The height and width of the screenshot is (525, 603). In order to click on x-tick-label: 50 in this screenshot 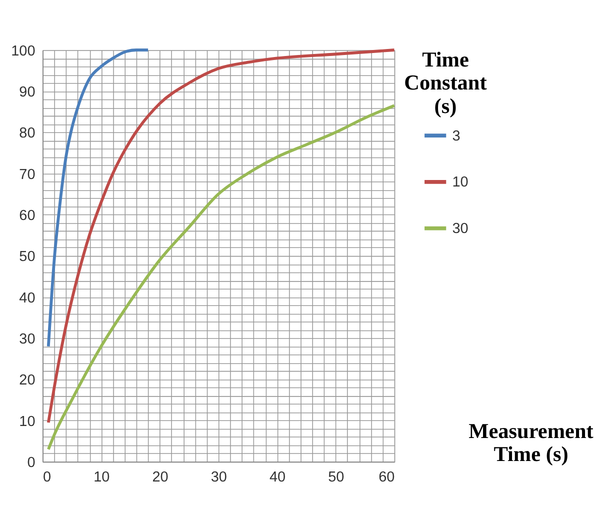, I will do `click(336, 477)`.